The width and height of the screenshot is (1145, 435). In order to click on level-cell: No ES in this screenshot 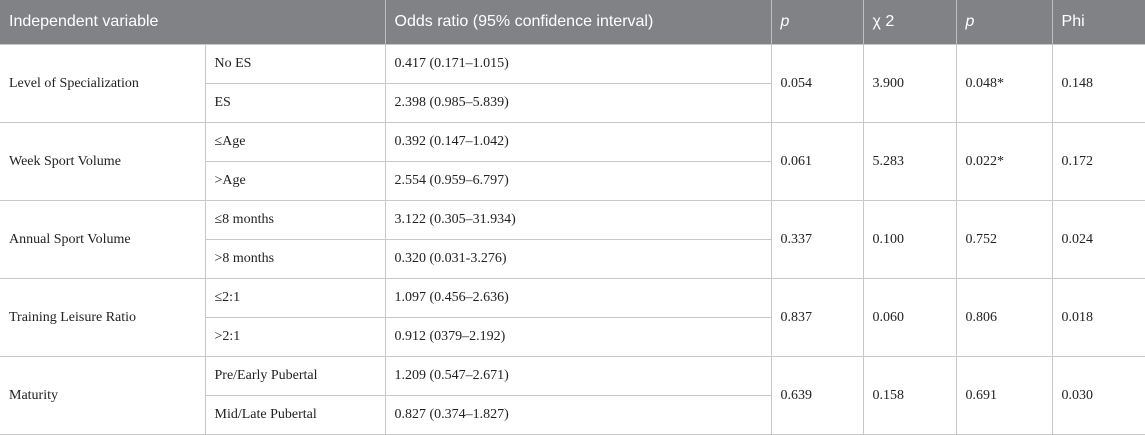, I will do `click(295, 64)`.